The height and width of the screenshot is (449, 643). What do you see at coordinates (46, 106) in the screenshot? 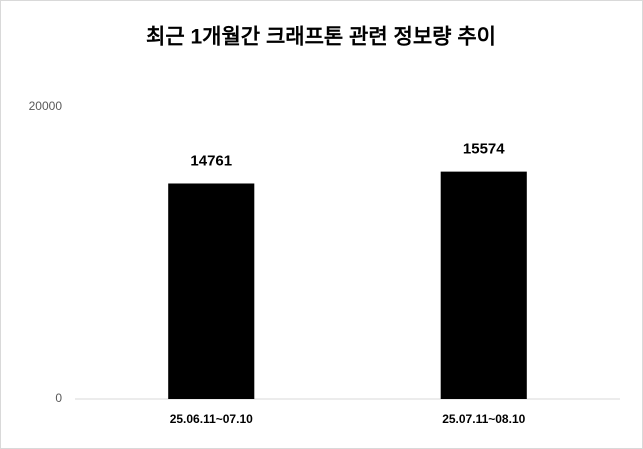
I see `y-tick-label: 20000` at bounding box center [46, 106].